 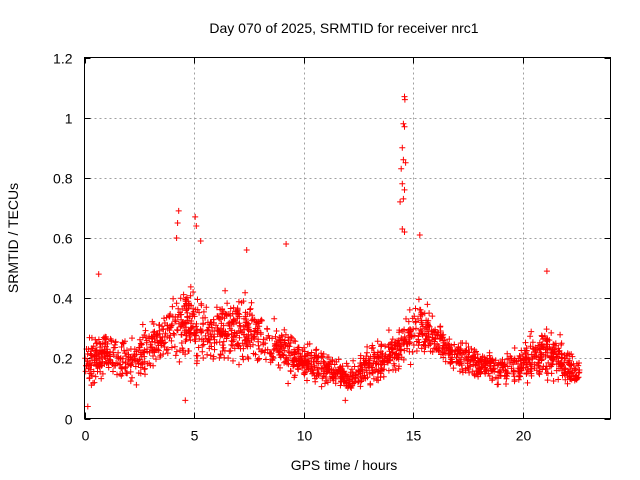 What do you see at coordinates (63, 359) in the screenshot?
I see `y-tick-label: 0.2` at bounding box center [63, 359].